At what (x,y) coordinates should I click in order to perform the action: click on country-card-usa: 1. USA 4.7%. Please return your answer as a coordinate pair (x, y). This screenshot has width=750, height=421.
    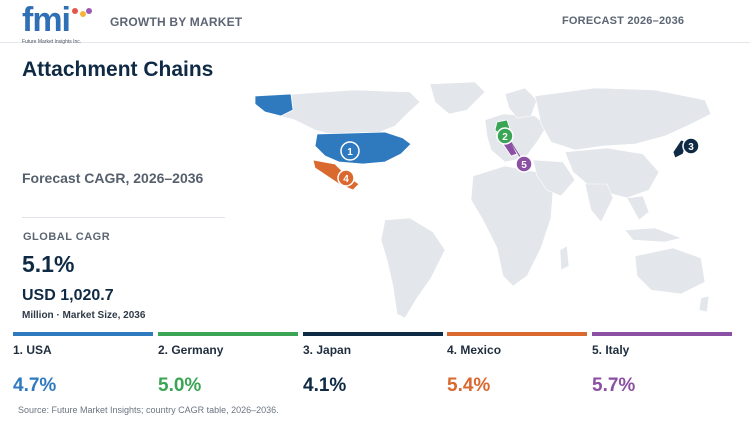
    Looking at the image, I should click on (83, 367).